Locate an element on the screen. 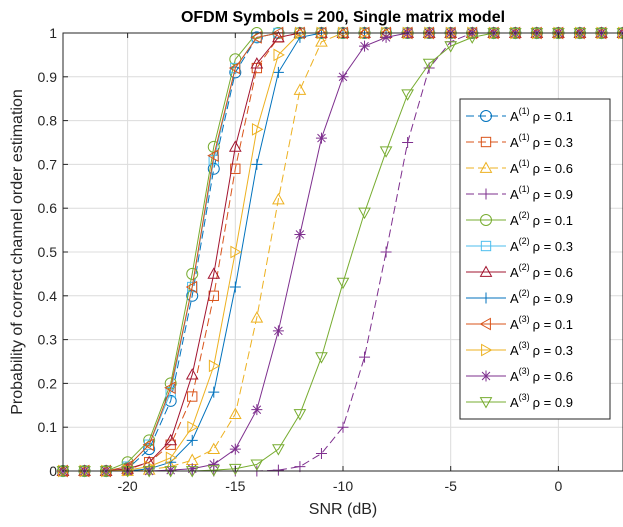 The height and width of the screenshot is (527, 623). legend-item: A(3) ρ = 0.1 is located at coordinates (519, 323).